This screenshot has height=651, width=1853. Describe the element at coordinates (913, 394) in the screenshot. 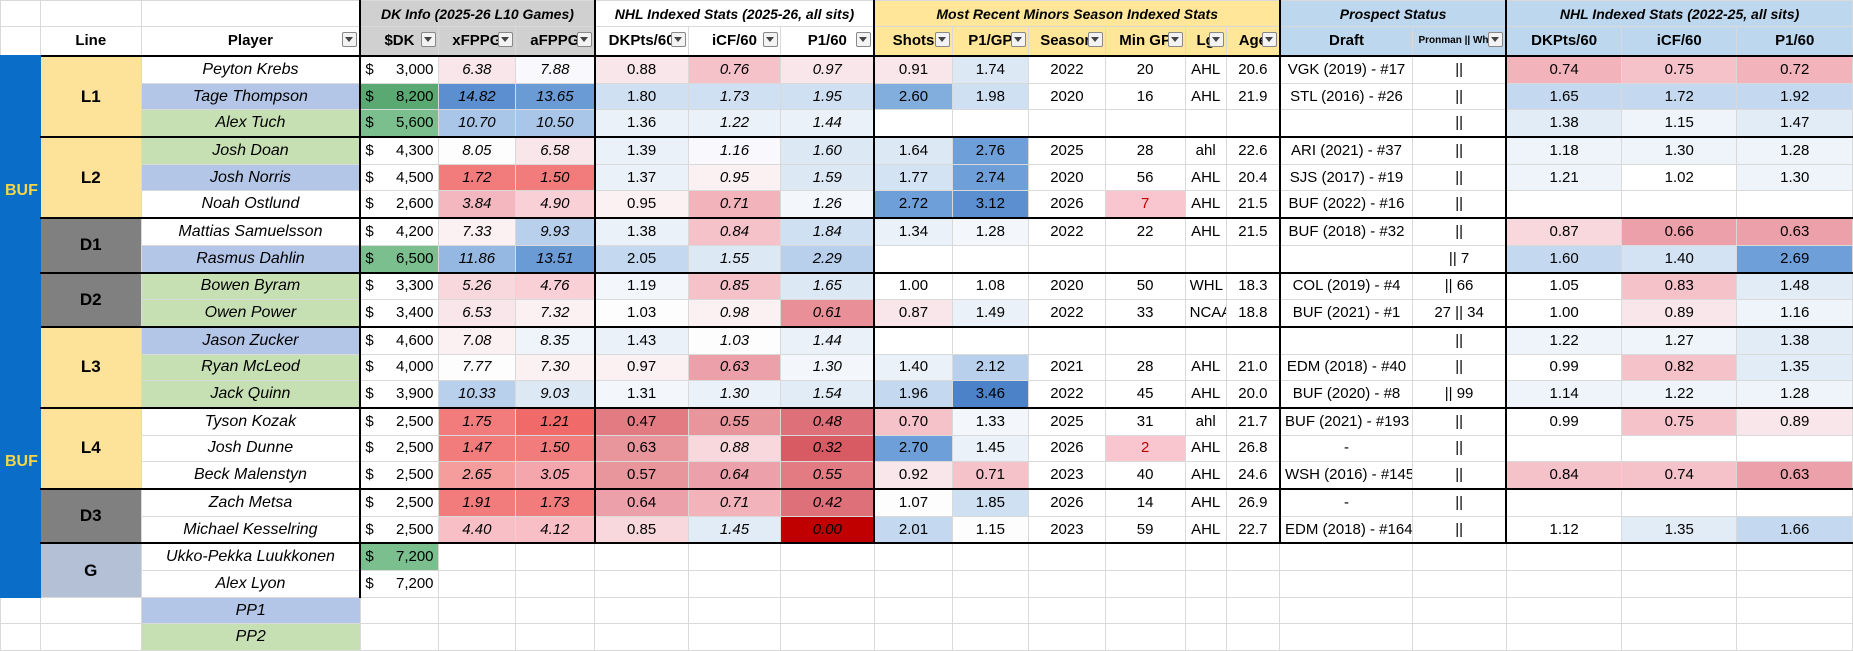

I see `shots-cell: 1.96` at that location.